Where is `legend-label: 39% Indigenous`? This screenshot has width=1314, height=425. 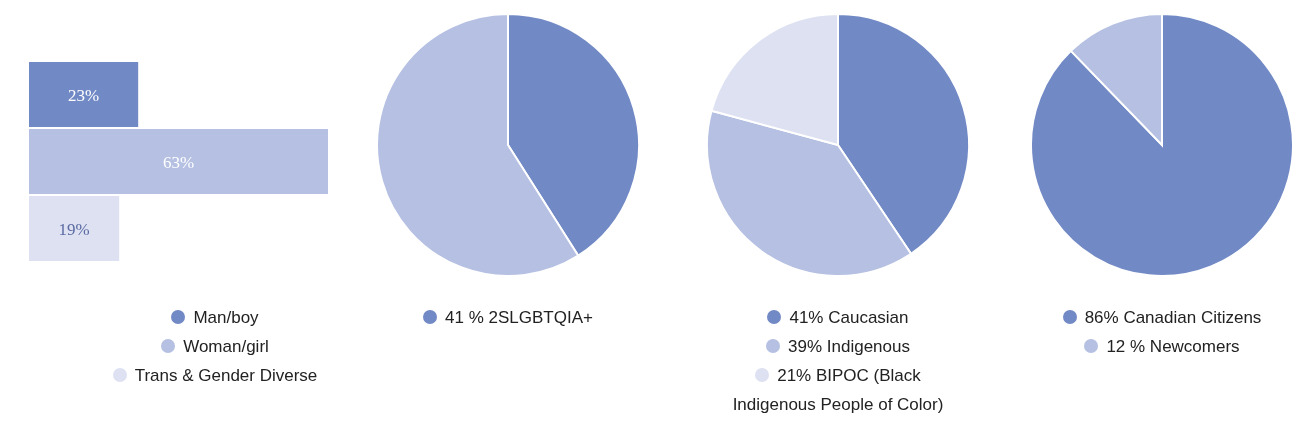
legend-label: 39% Indigenous is located at coordinates (849, 346).